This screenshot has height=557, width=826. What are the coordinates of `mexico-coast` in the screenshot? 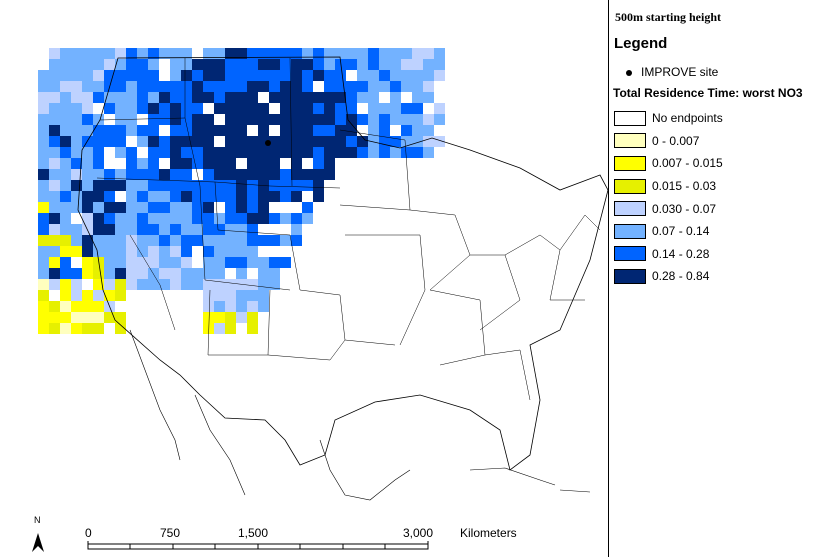 It's located at (270, 415).